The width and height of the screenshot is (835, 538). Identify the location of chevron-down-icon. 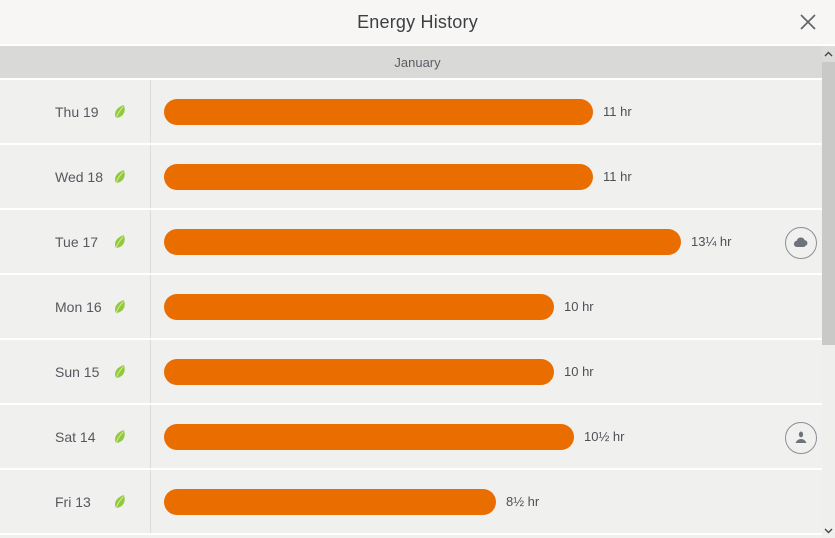
(828, 531).